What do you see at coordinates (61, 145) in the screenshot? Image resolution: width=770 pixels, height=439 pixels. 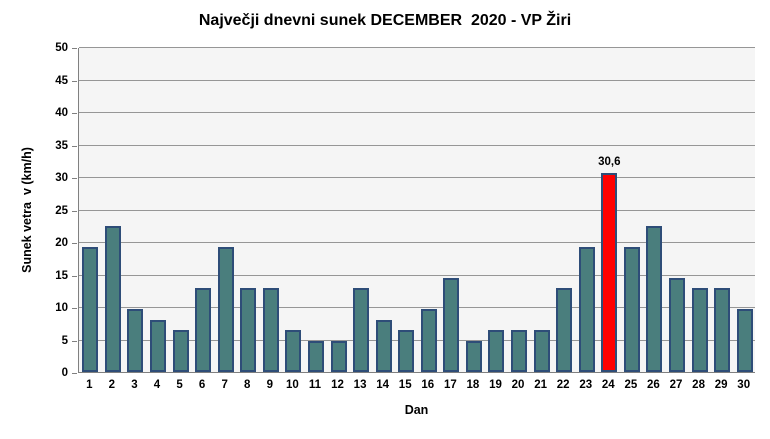 I see `ytick-label-35: 35` at bounding box center [61, 145].